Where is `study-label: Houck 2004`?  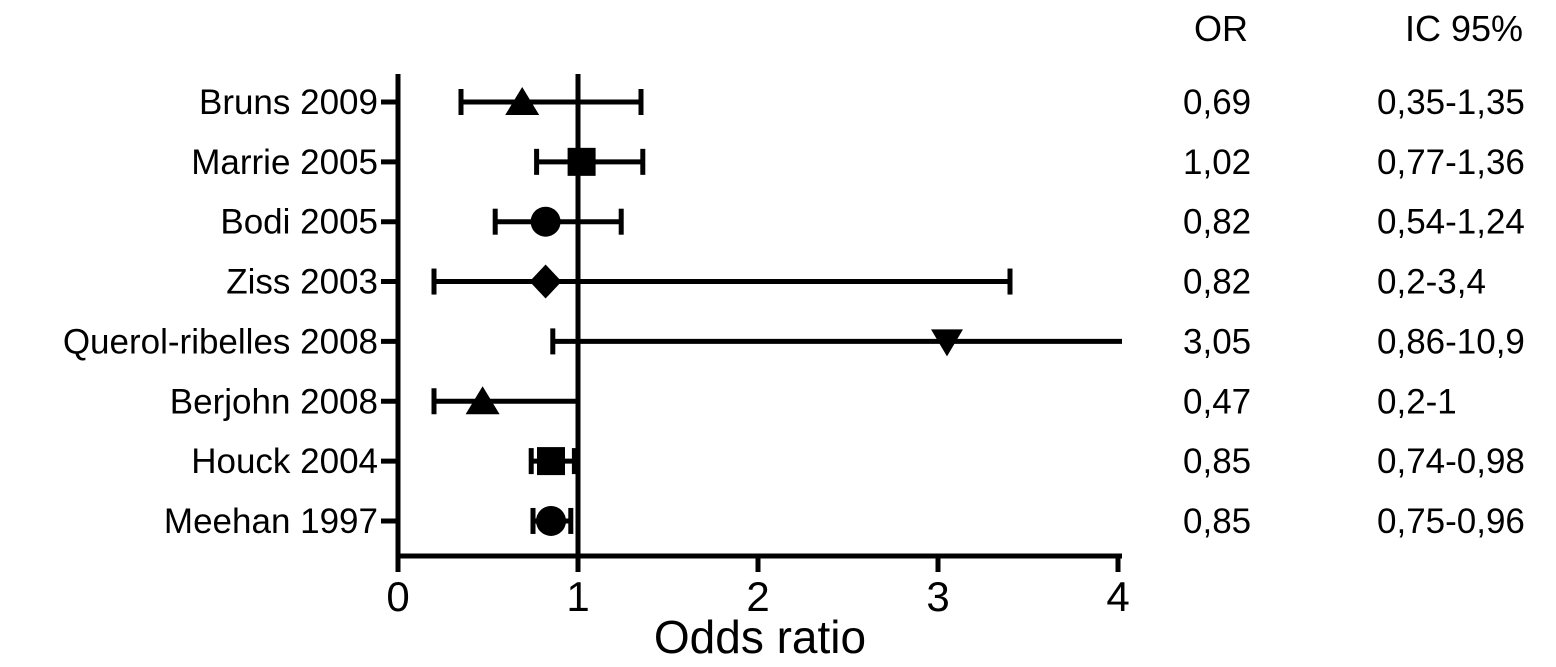 study-label: Houck 2004 is located at coordinates (284, 461).